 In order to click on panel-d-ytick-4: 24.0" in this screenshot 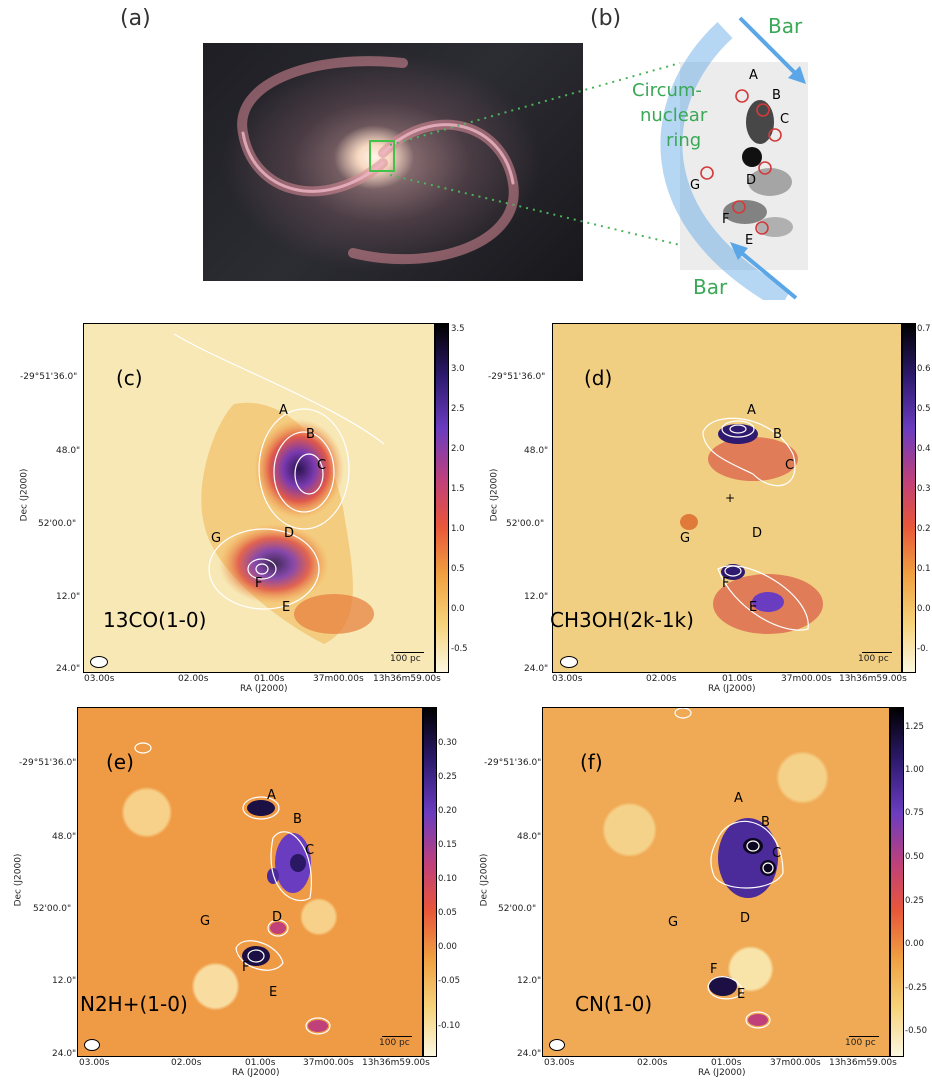, I will do `click(536, 669)`.